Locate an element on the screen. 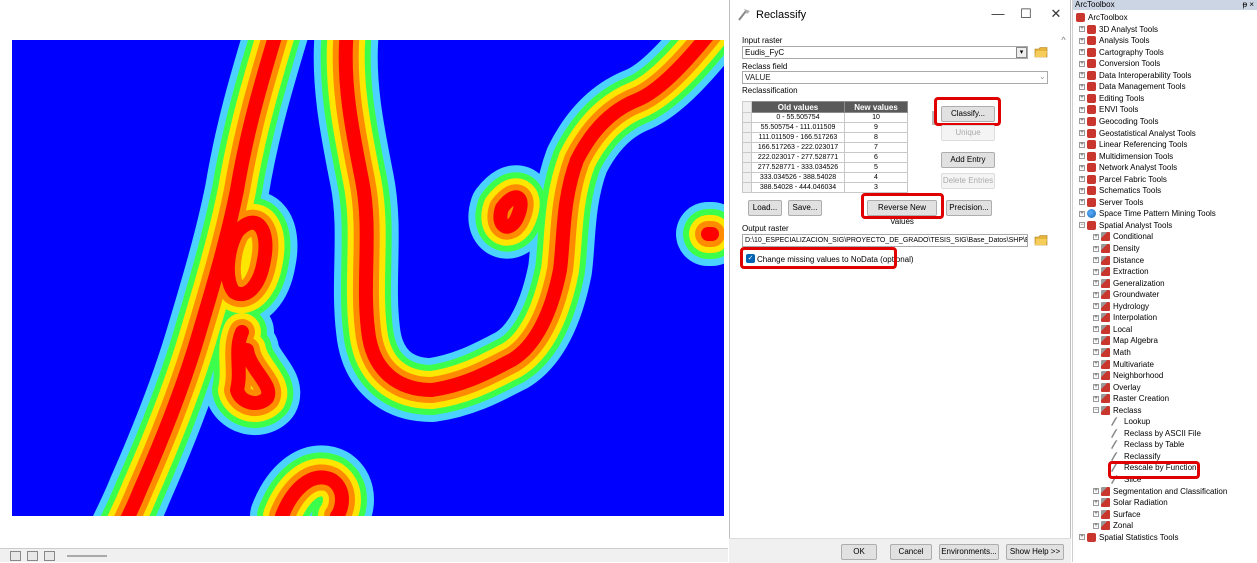 This screenshot has height=563, width=1257. reverse-new-values-button: Reverse New Values is located at coordinates (902, 213).